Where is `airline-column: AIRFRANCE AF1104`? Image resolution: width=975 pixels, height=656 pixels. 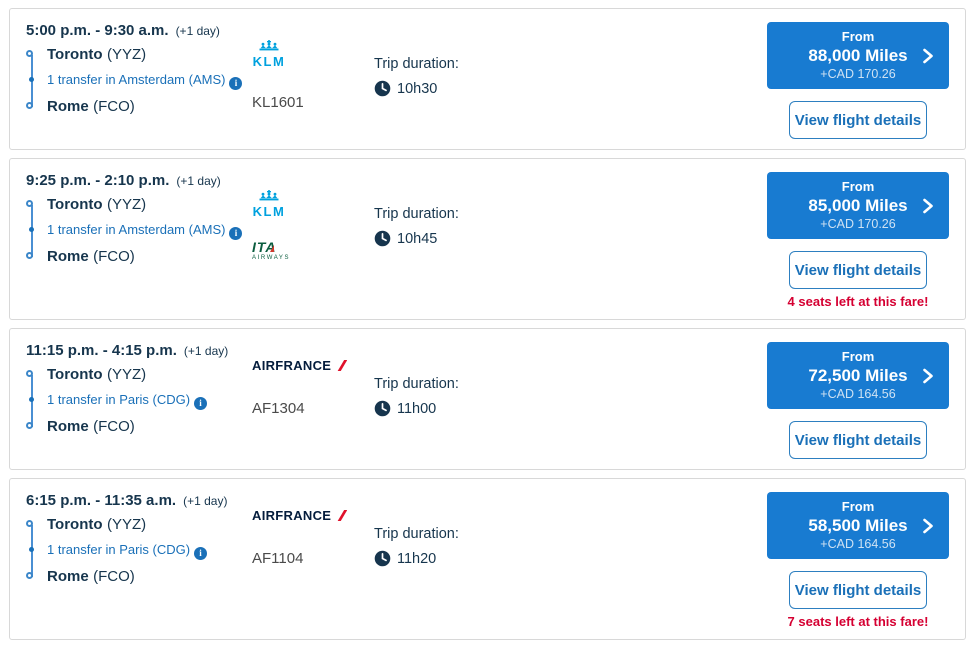 airline-column: AIRFRANCE AF1104 is located at coordinates (313, 529).